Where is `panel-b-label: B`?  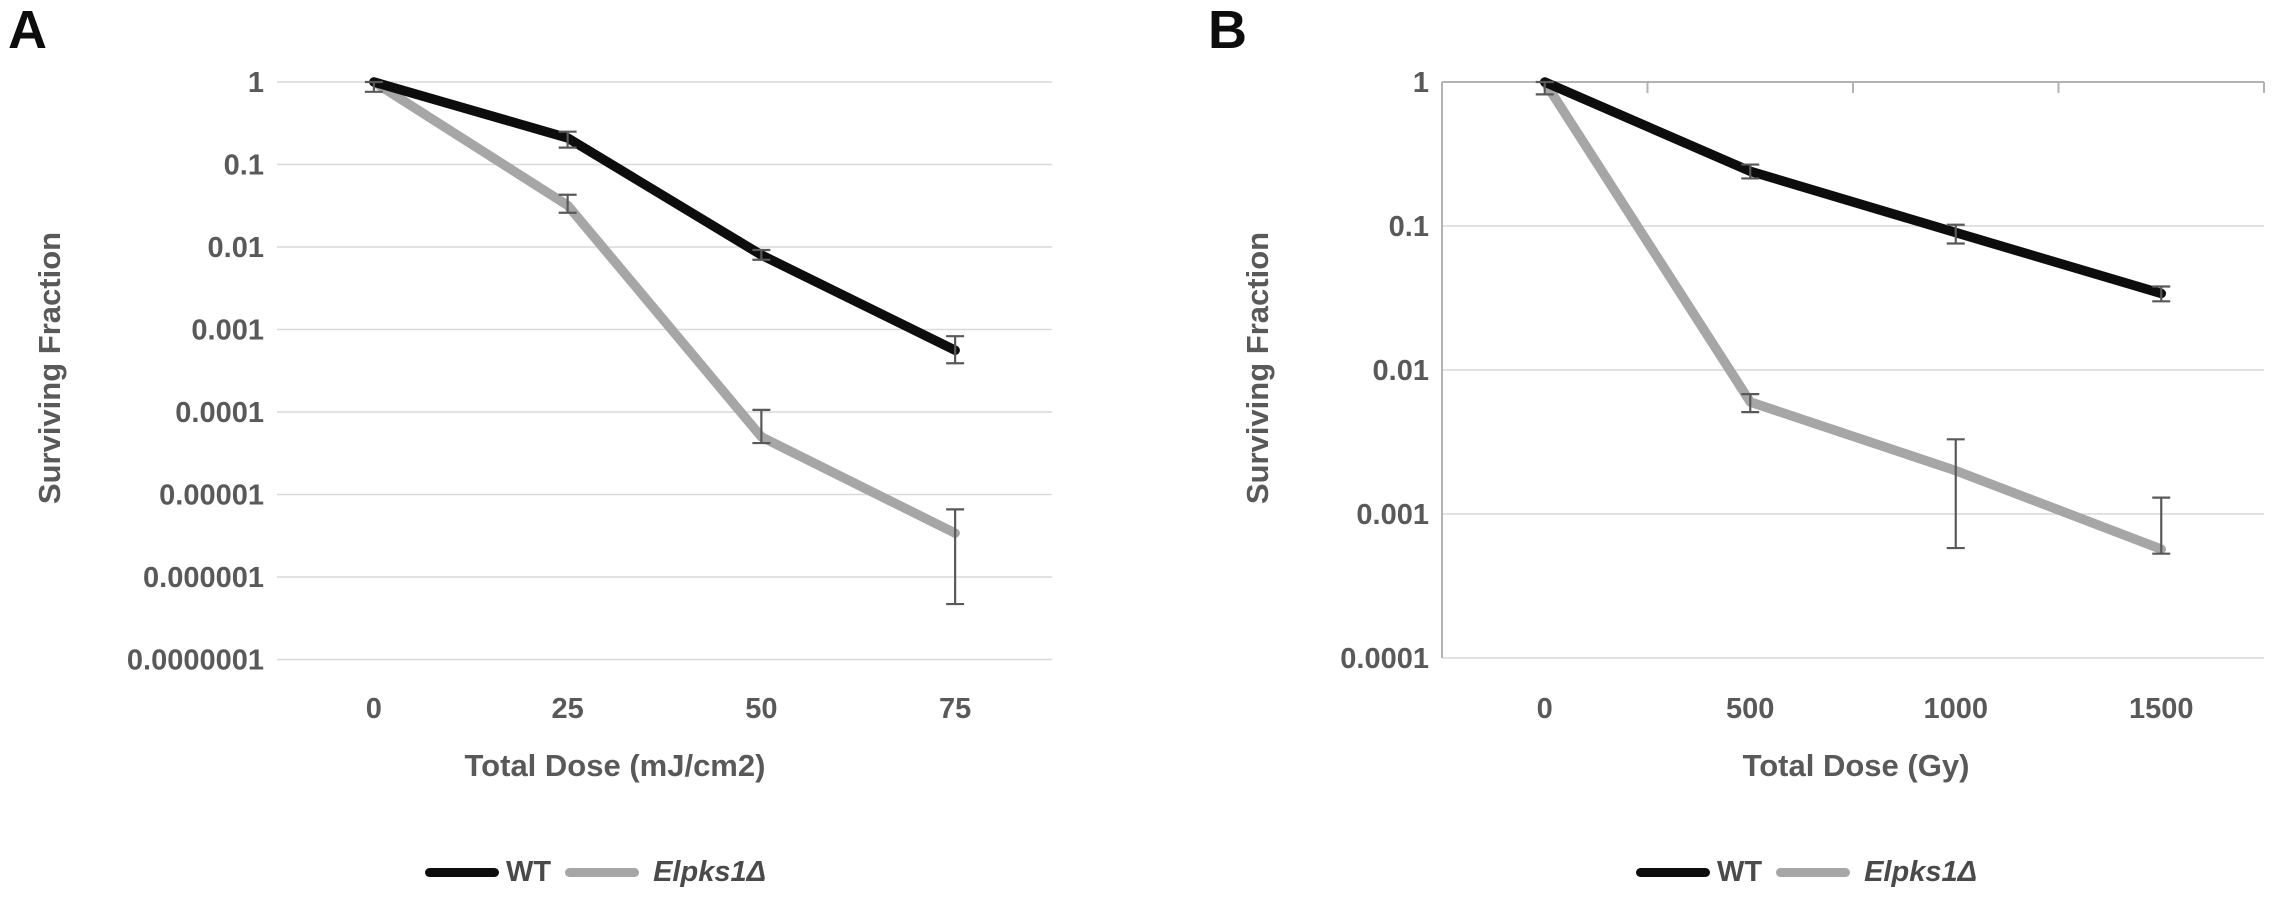 panel-b-label: B is located at coordinates (1227, 30).